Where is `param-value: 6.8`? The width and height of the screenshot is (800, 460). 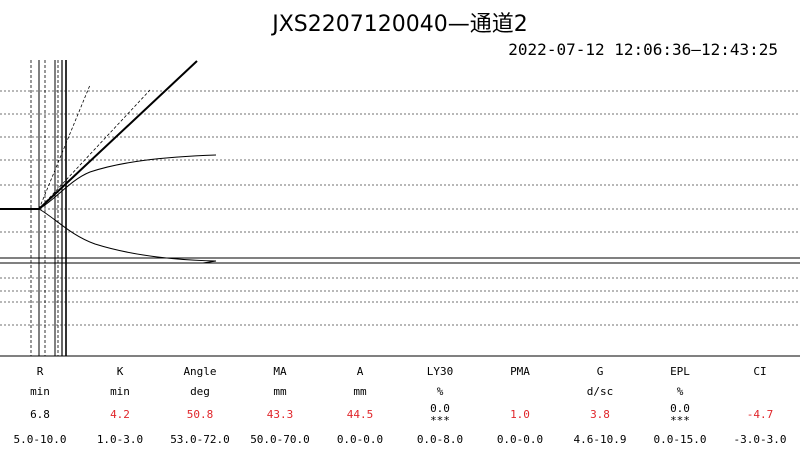
param-value: 6.8 is located at coordinates (40, 414).